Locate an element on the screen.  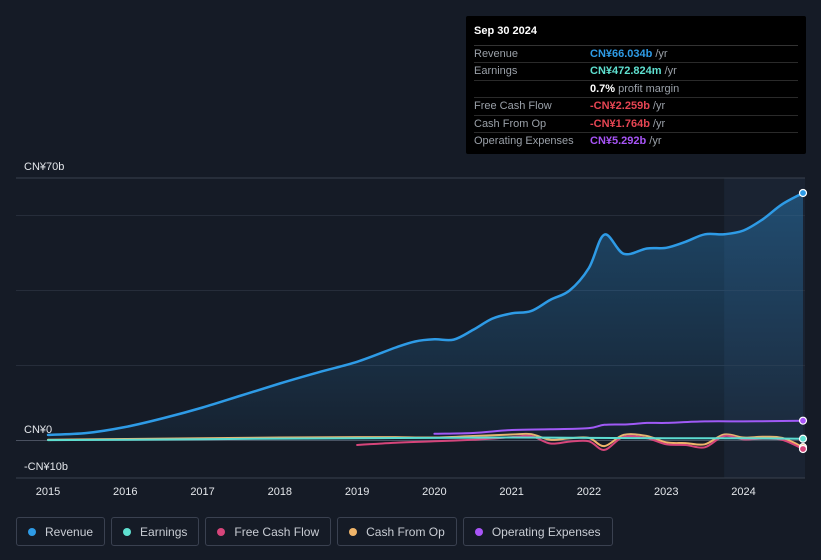
y-tick-label: CN¥70b is located at coordinates (44, 167).